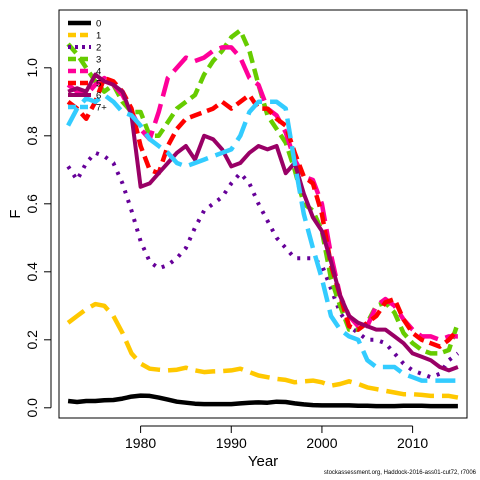 This screenshot has height=480, width=480. I want to click on legend-label: 6, so click(98, 96).